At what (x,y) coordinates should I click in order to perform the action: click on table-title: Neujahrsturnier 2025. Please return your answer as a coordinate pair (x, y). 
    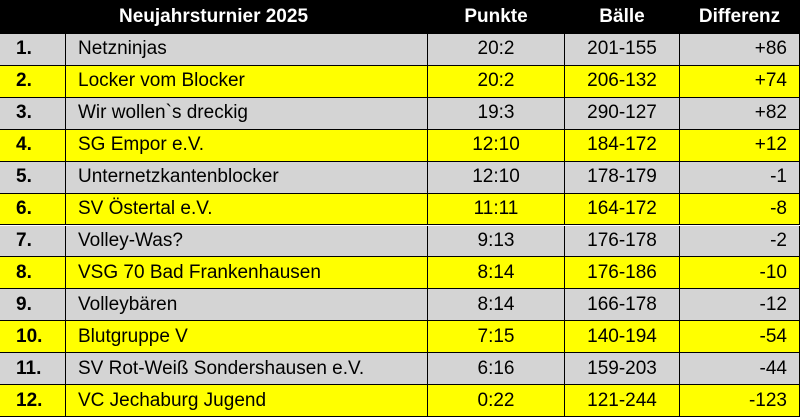
    Looking at the image, I should click on (214, 17).